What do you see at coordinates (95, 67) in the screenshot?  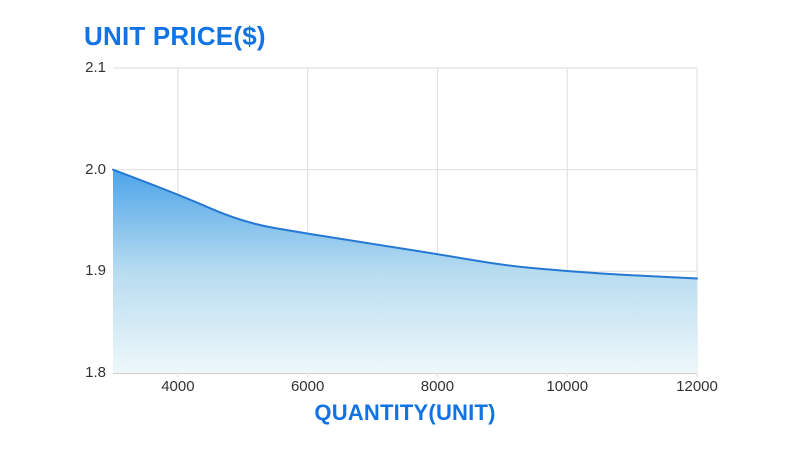 I see `y-tick-label: 2.1` at bounding box center [95, 67].